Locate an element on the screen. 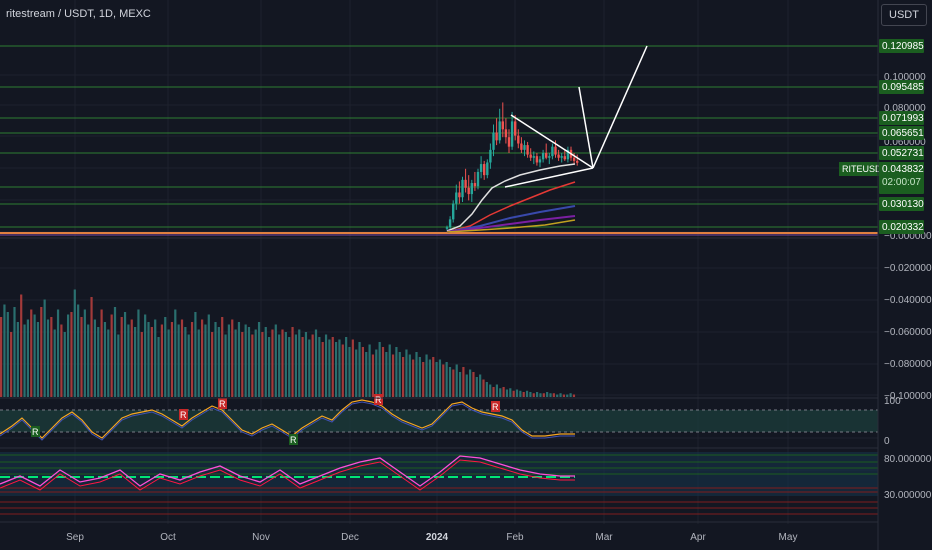 The image size is (932, 550). rsi-axis-tick: 0 is located at coordinates (887, 441).